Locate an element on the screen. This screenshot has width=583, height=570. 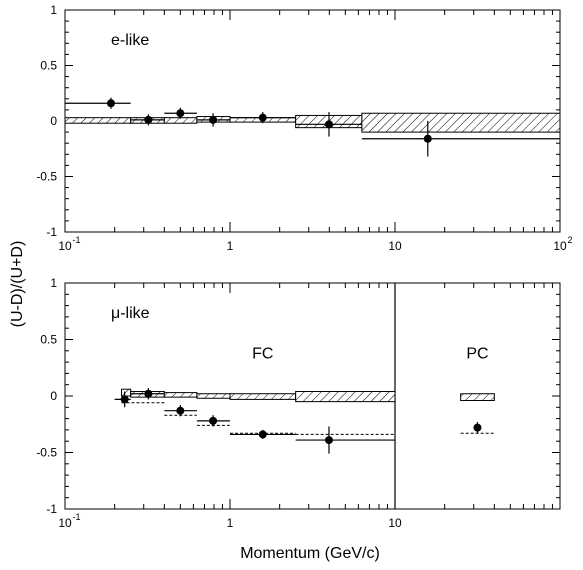
panel-annotation: μ-like is located at coordinates (130, 313).